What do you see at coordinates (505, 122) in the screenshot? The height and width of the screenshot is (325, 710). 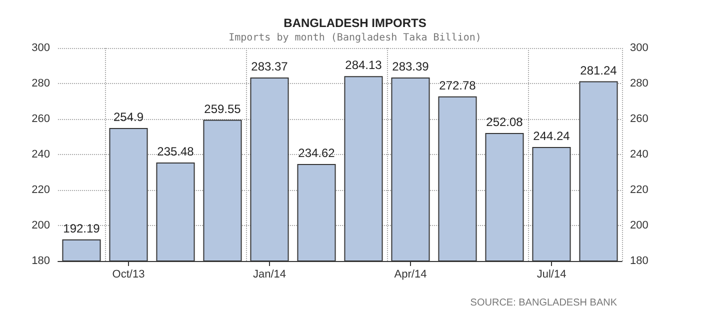 I see `data-label: 252.08` at bounding box center [505, 122].